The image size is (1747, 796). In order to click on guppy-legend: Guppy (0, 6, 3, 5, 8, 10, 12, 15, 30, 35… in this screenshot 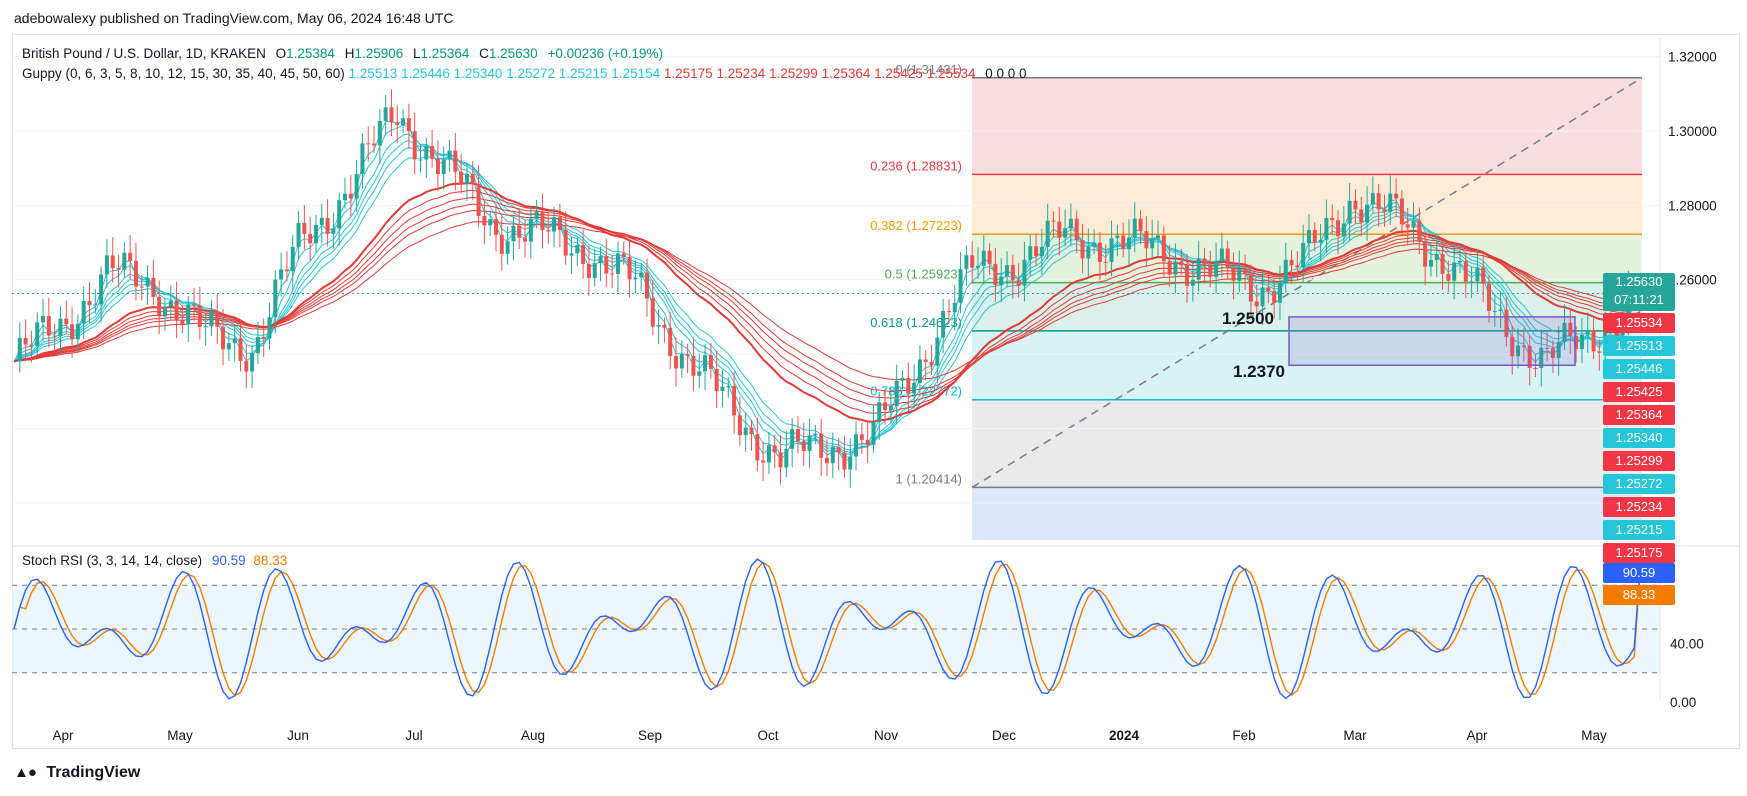, I will do `click(524, 73)`.